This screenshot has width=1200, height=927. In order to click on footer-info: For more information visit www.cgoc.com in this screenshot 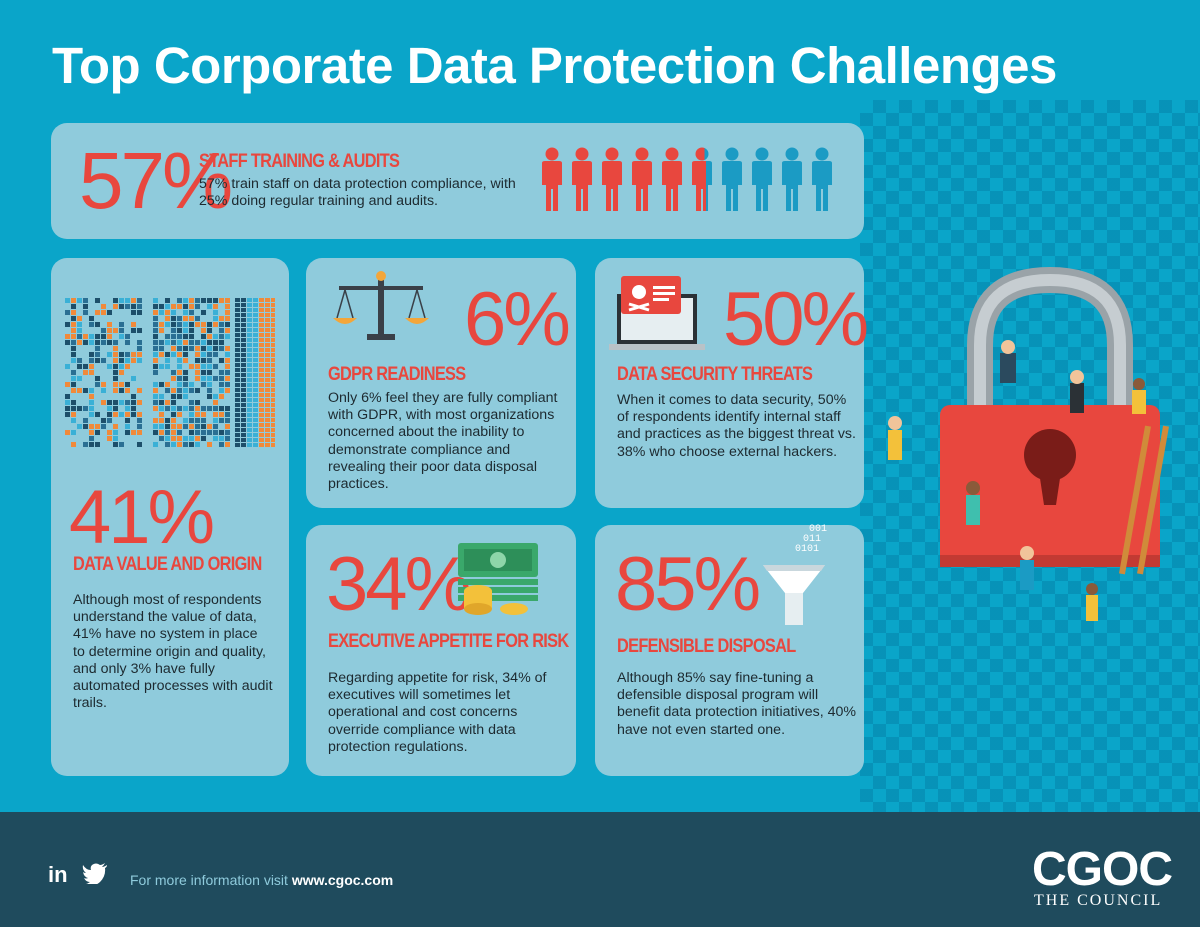, I will do `click(261, 880)`.